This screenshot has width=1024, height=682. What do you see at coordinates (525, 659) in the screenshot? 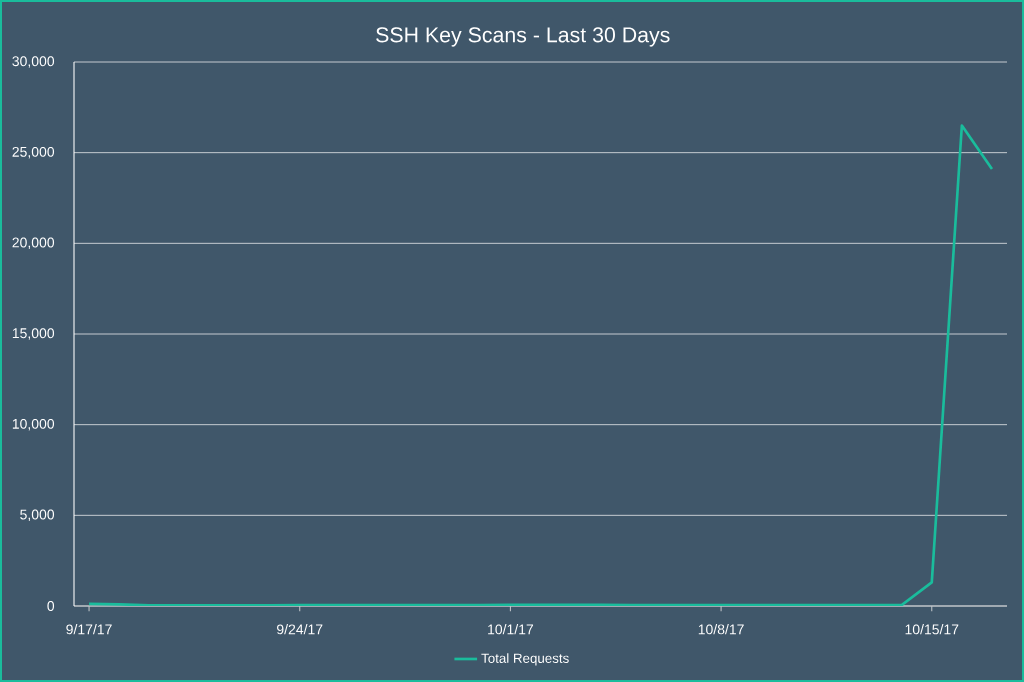
I see `legend-label: Total Requests` at bounding box center [525, 659].